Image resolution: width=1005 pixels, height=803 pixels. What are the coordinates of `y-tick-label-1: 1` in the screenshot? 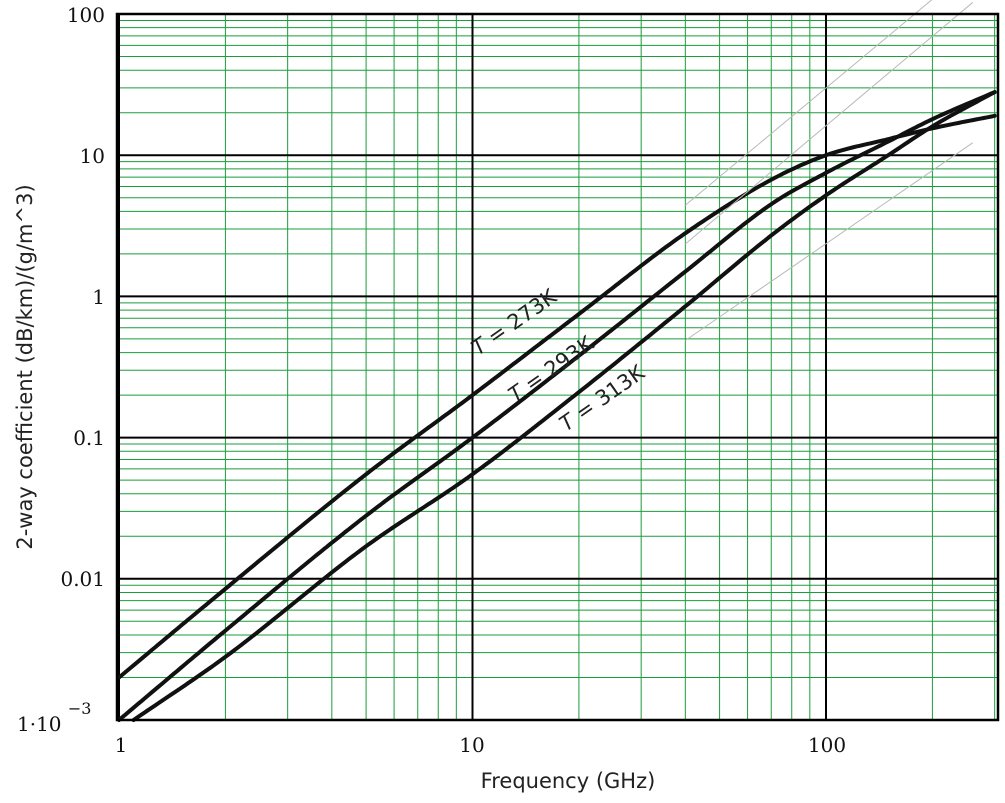 It's located at (98, 297).